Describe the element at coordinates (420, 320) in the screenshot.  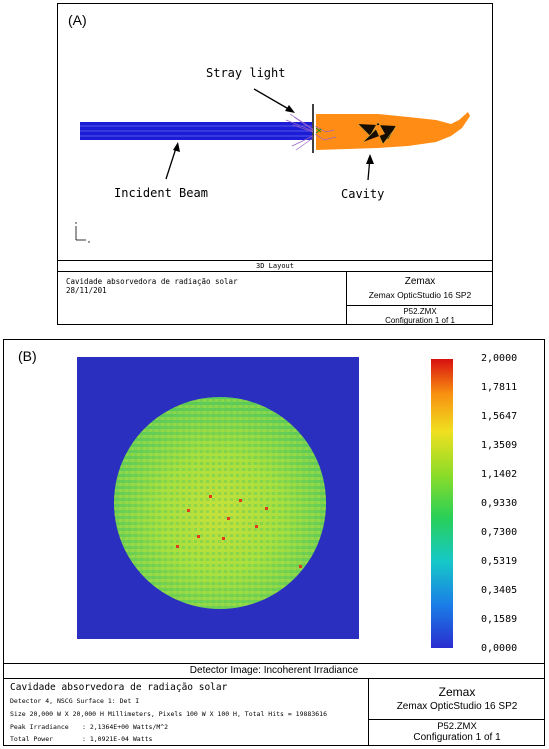
I see `configuration-a: Configuration 1 of 1` at that location.